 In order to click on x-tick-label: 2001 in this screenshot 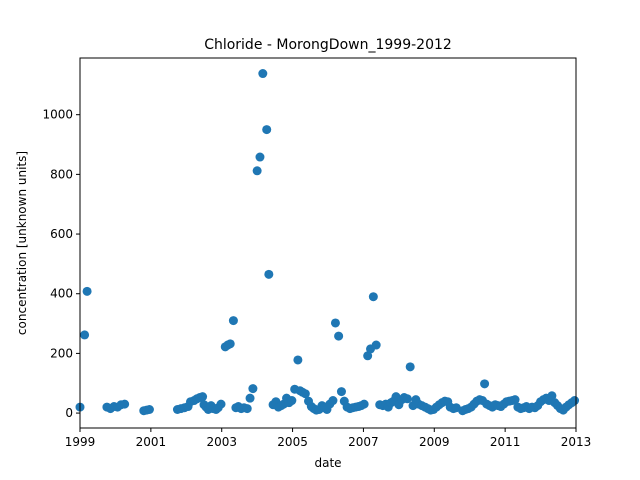, I will do `click(151, 442)`.